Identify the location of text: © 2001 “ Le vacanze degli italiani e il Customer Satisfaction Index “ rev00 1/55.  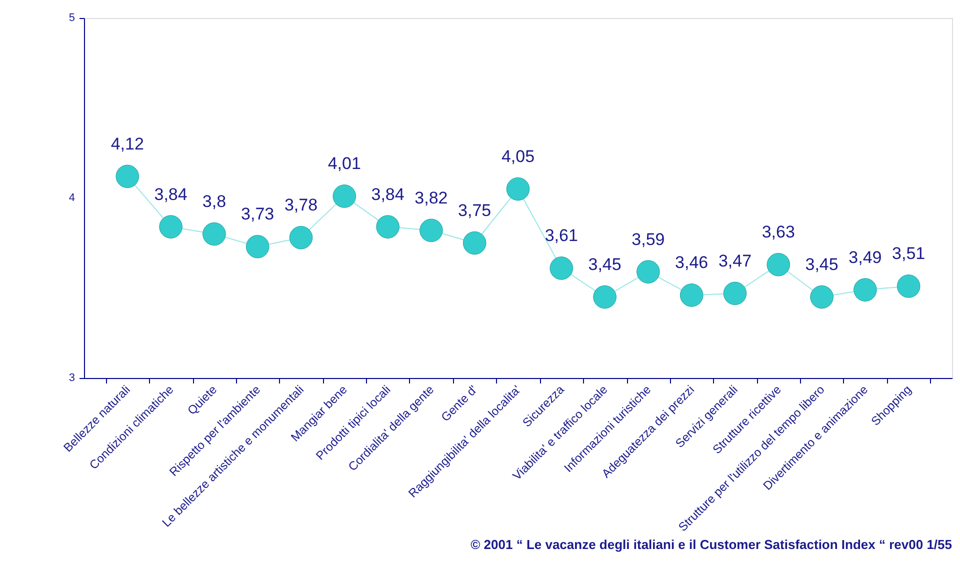
(711, 544).